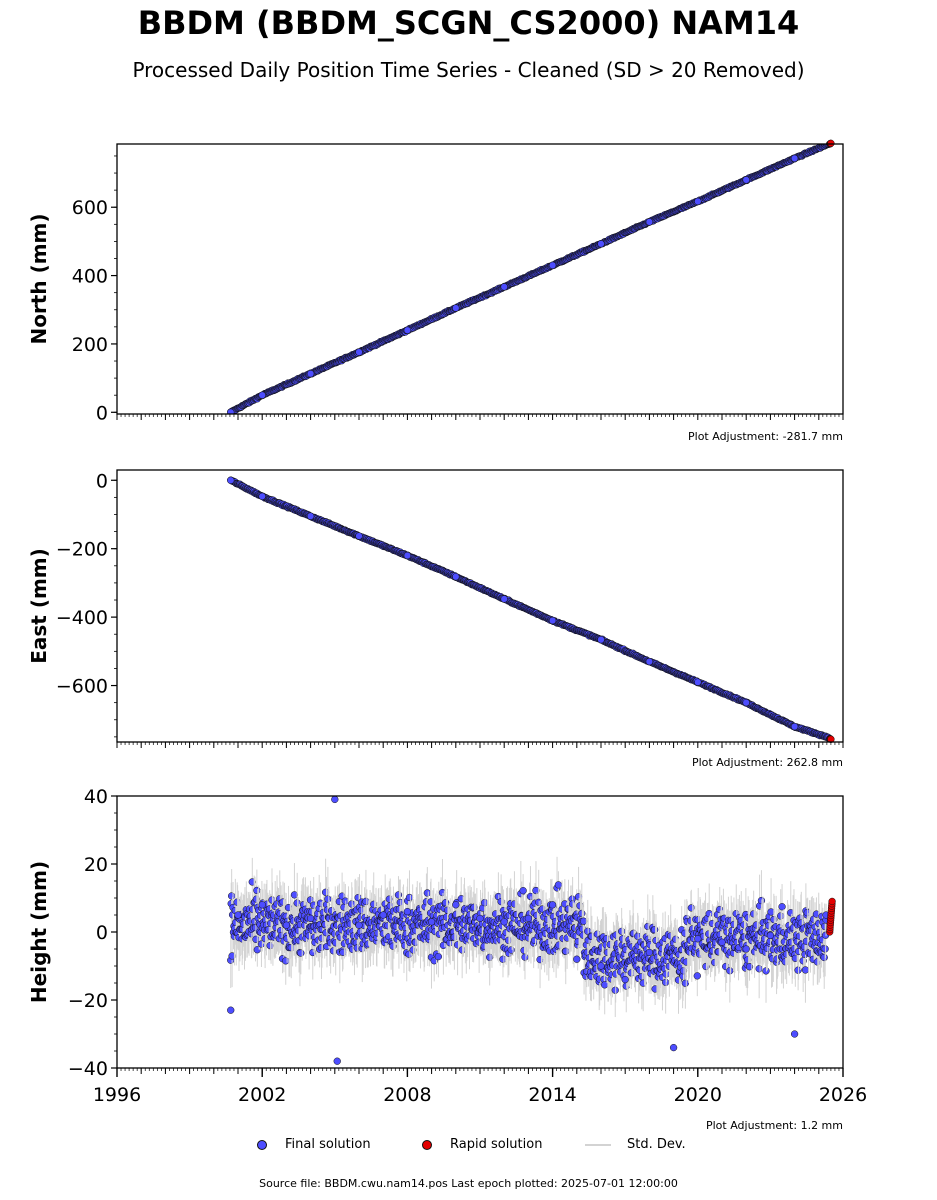 The width and height of the screenshot is (937, 1200). I want to click on y-tick-label: −200, so click(82, 550).